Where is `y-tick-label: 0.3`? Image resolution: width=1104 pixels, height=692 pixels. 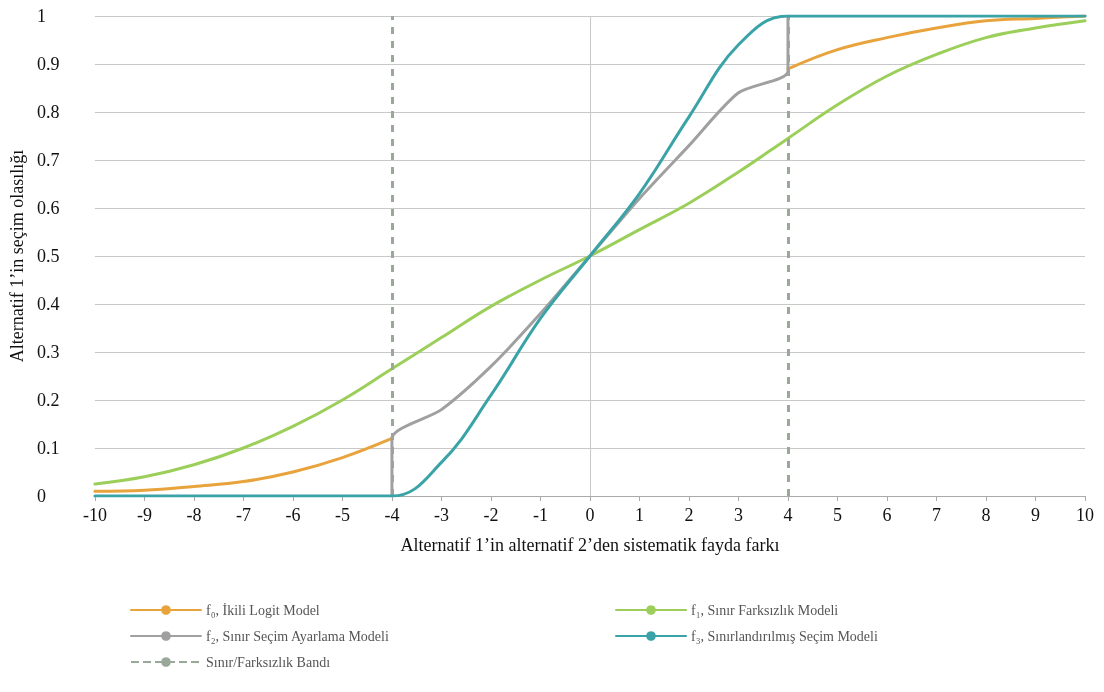 y-tick-label: 0.3 is located at coordinates (48, 352).